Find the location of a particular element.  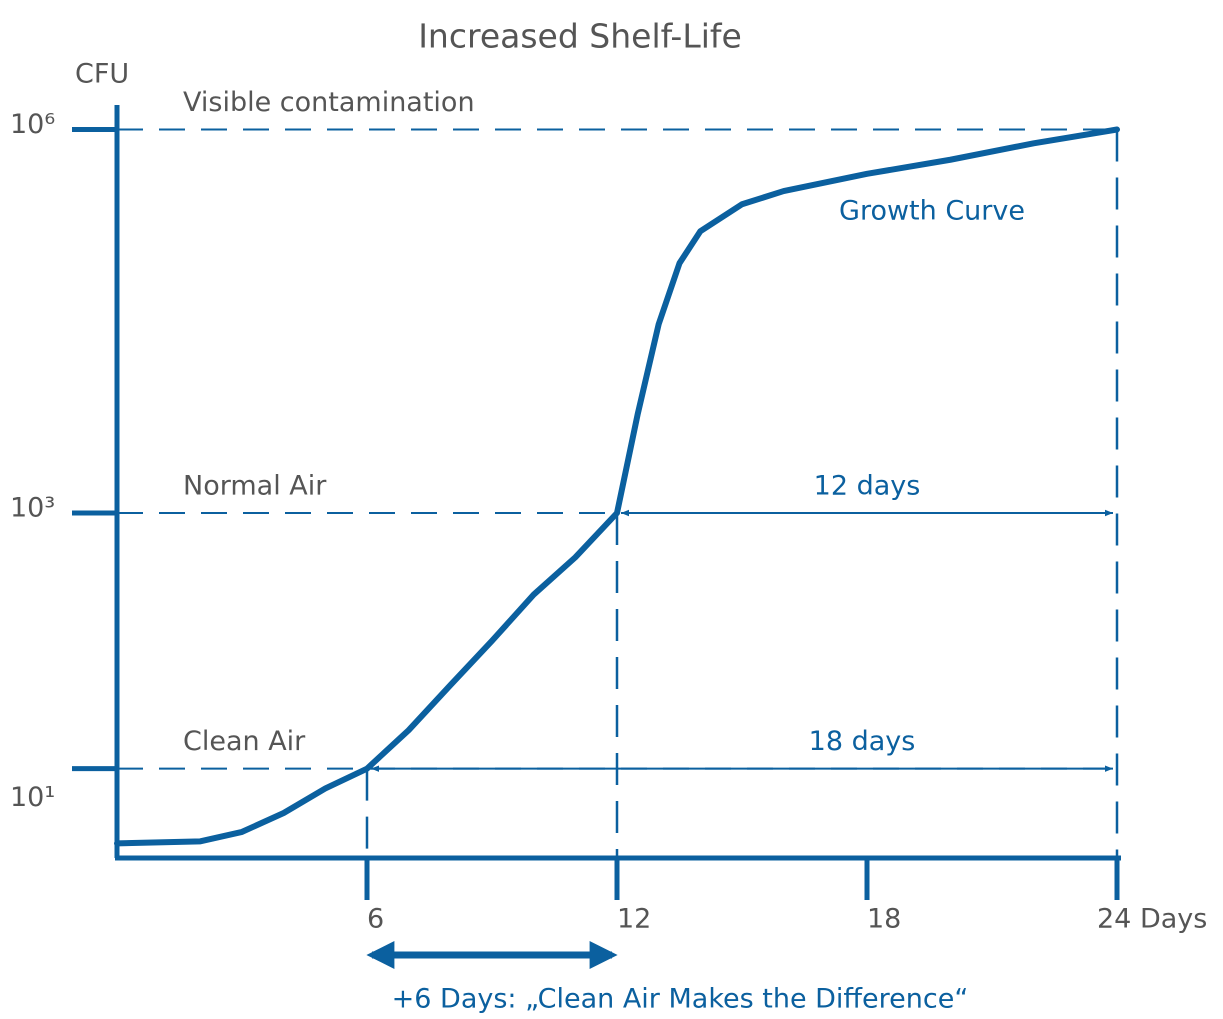

x-tick-label: 18 is located at coordinates (884, 919).